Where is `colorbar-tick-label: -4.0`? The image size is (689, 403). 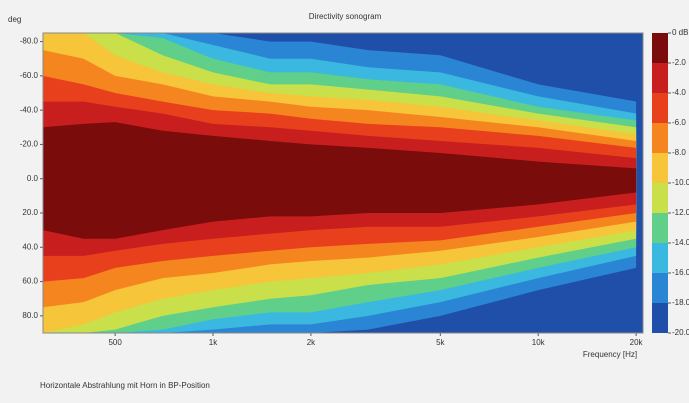
colorbar-tick-label: -4.0 is located at coordinates (679, 92).